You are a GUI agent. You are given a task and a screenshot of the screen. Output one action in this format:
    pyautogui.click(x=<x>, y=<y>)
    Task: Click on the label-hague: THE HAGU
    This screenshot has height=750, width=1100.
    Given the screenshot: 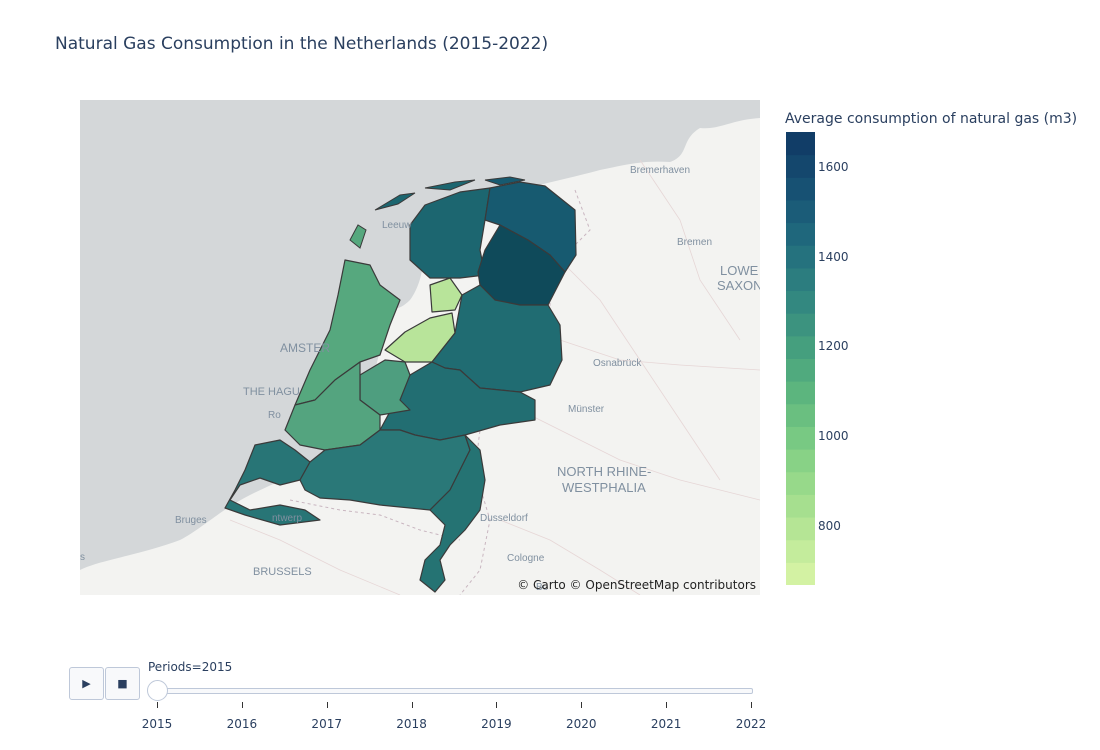 What is the action you would take?
    pyautogui.click(x=271, y=392)
    